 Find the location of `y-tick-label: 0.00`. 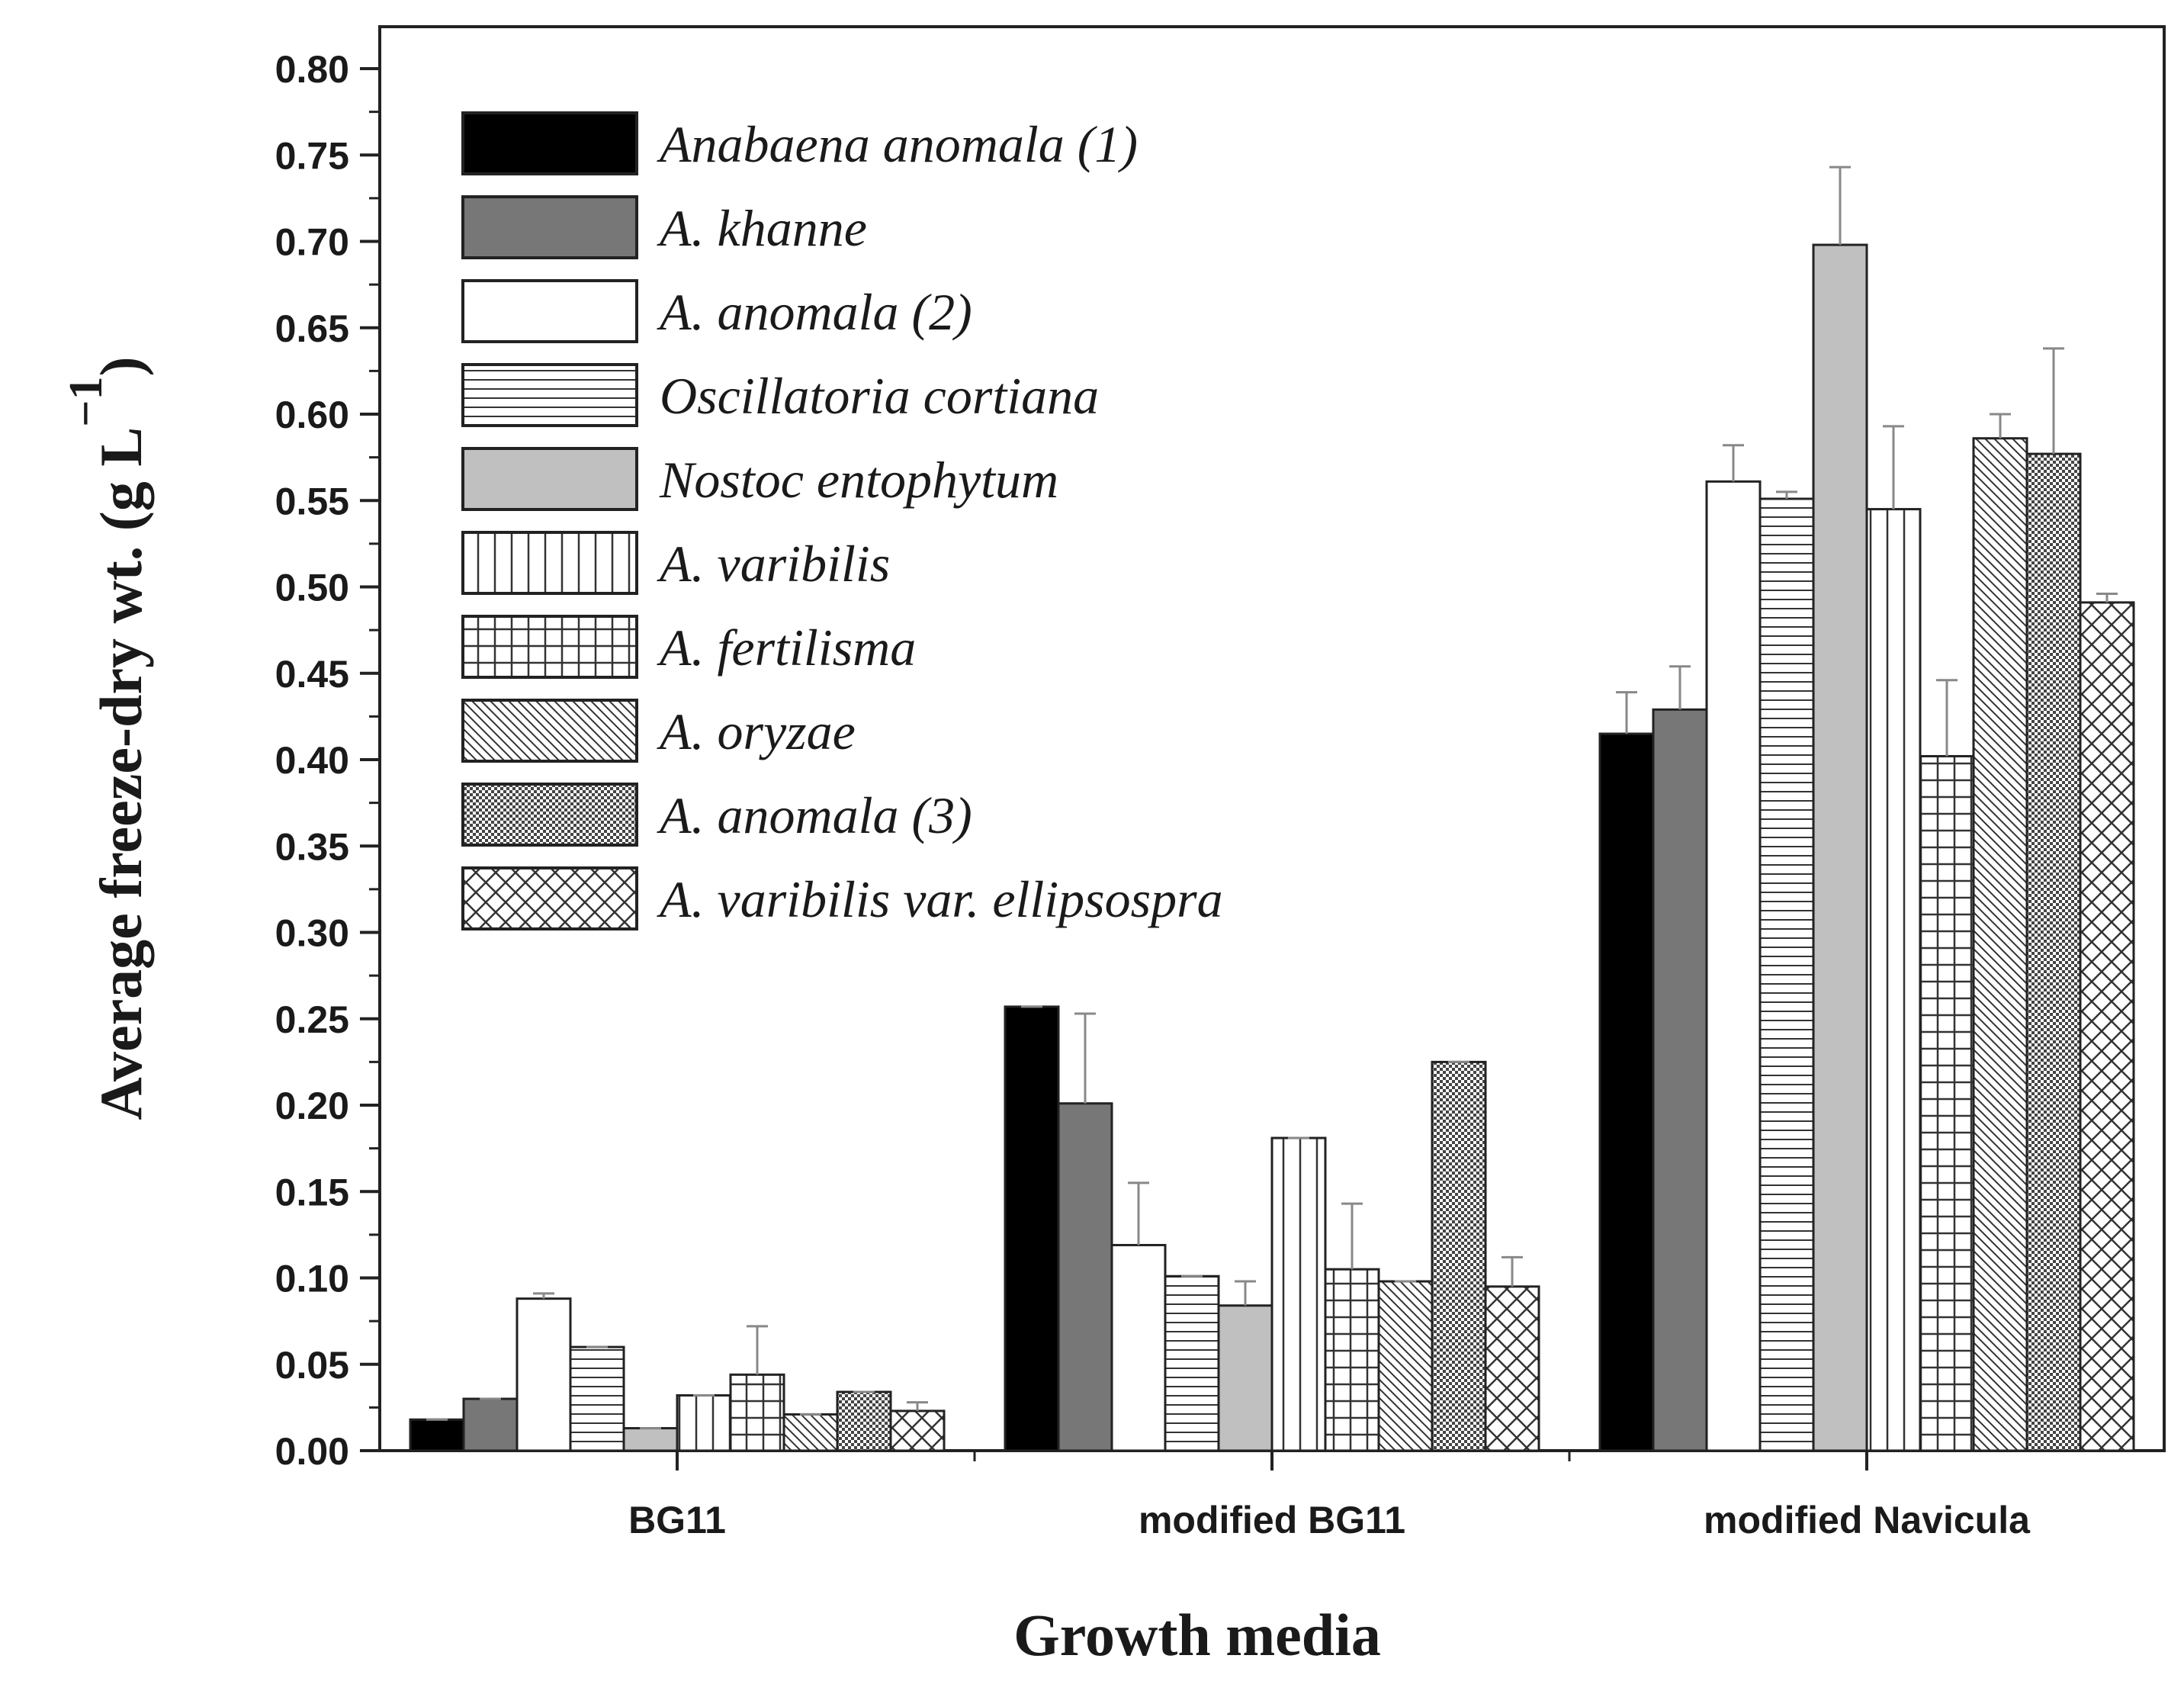

y-tick-label: 0.00 is located at coordinates (312, 1451).